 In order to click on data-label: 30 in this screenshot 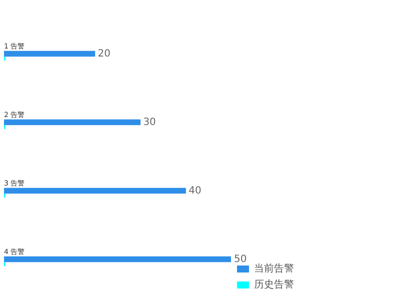, I will do `click(149, 122)`.